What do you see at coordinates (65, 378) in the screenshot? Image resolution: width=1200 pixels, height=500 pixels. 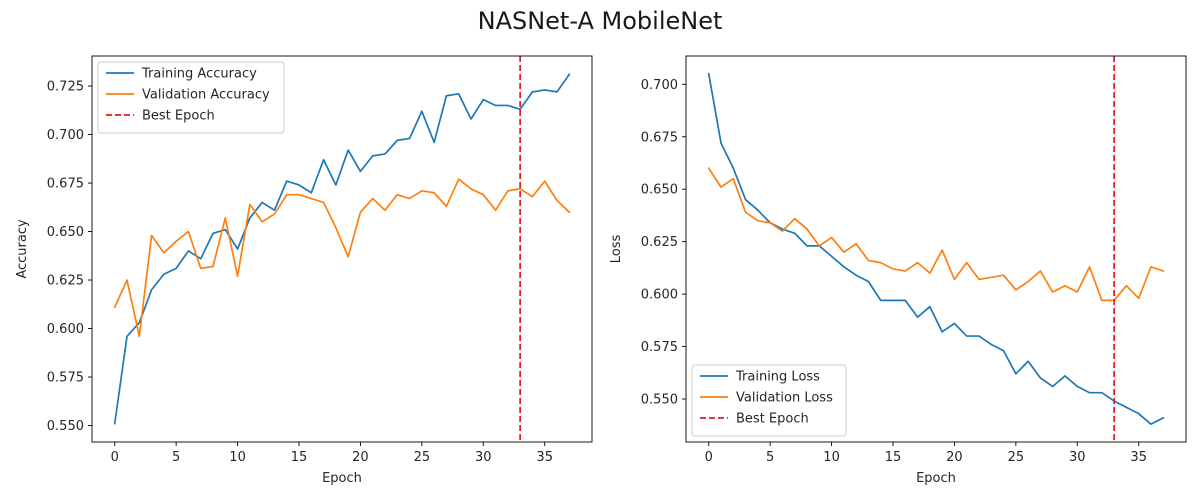 I see `chart0-ytick-label: 0.575` at bounding box center [65, 378].